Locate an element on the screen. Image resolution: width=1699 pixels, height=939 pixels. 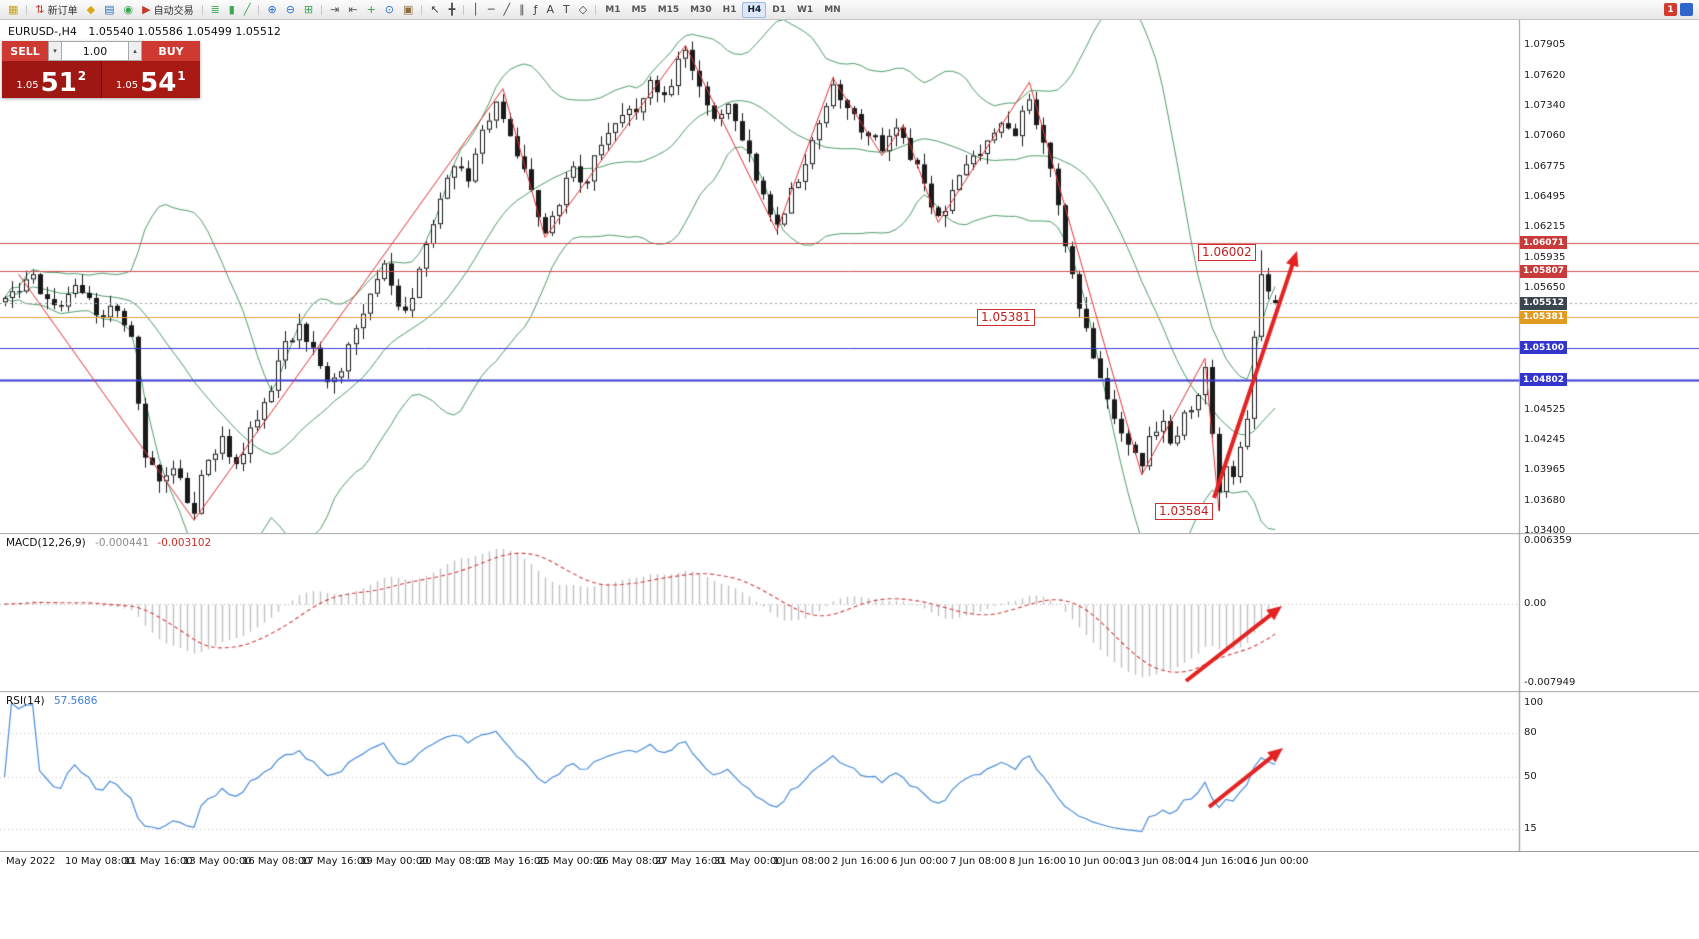
trendline-button: ╱ is located at coordinates (507, 10).